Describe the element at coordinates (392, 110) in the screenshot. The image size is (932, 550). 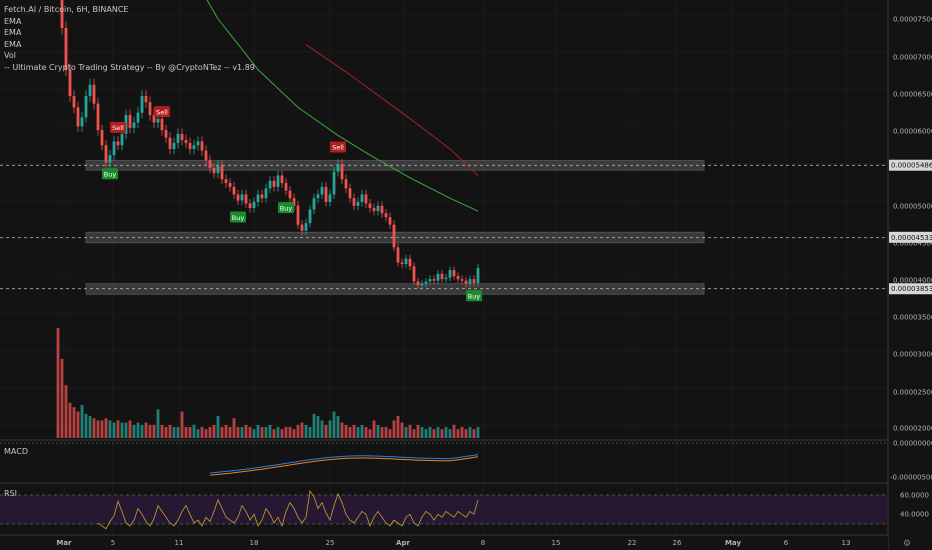
I see `ema-red-line` at that location.